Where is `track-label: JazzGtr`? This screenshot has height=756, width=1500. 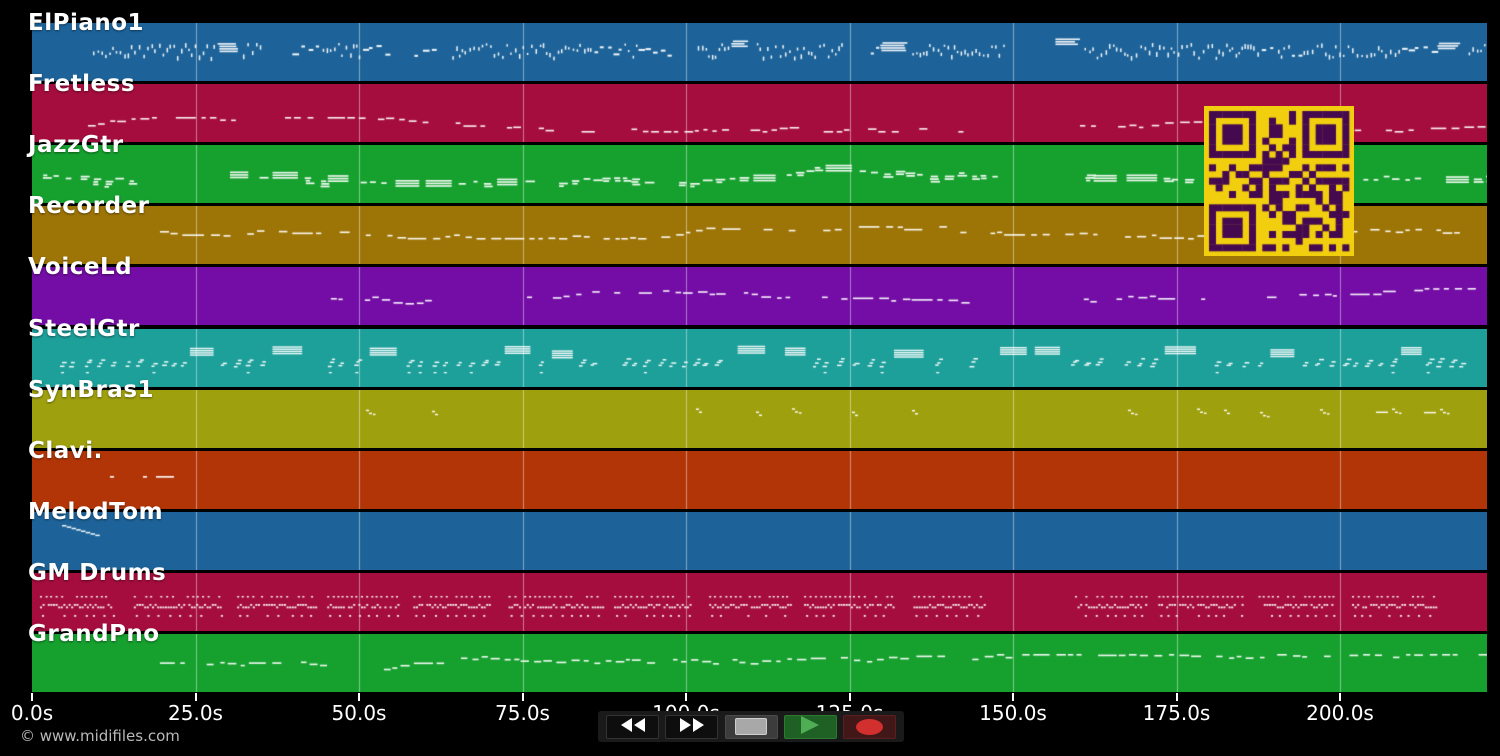
track-label: JazzGtr is located at coordinates (76, 145).